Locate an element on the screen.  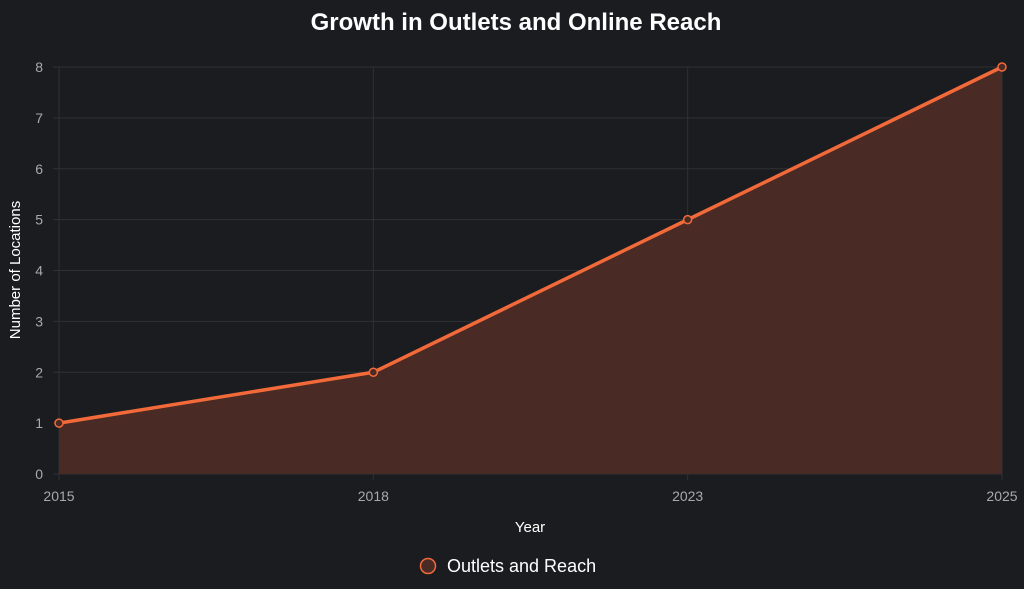
y-tick-label: 0 is located at coordinates (39, 474).